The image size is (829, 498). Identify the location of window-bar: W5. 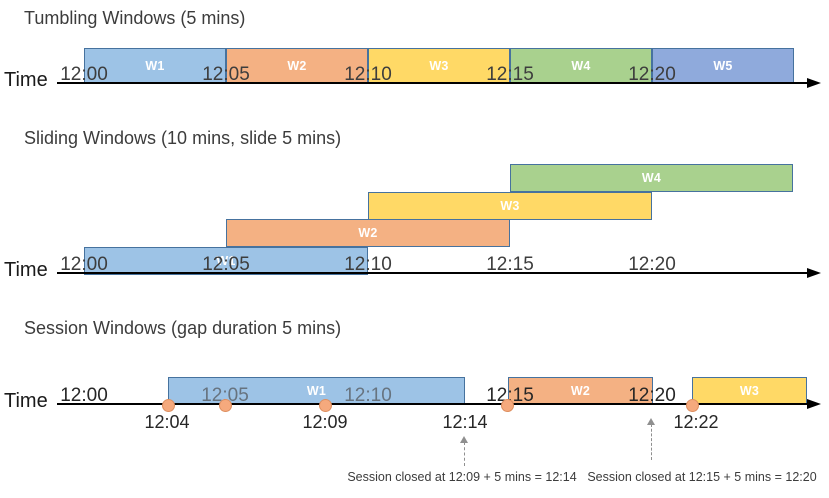
(723, 66).